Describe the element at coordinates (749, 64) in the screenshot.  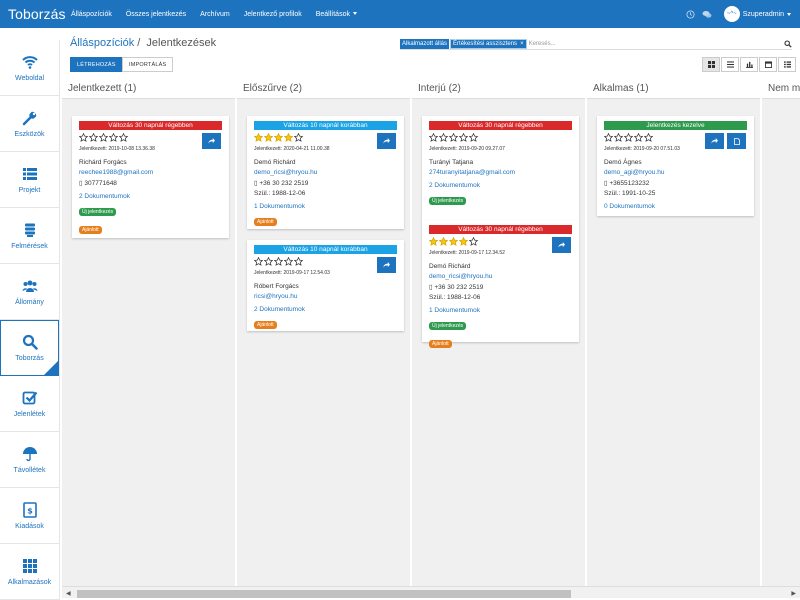
I see `chart-view-button` at that location.